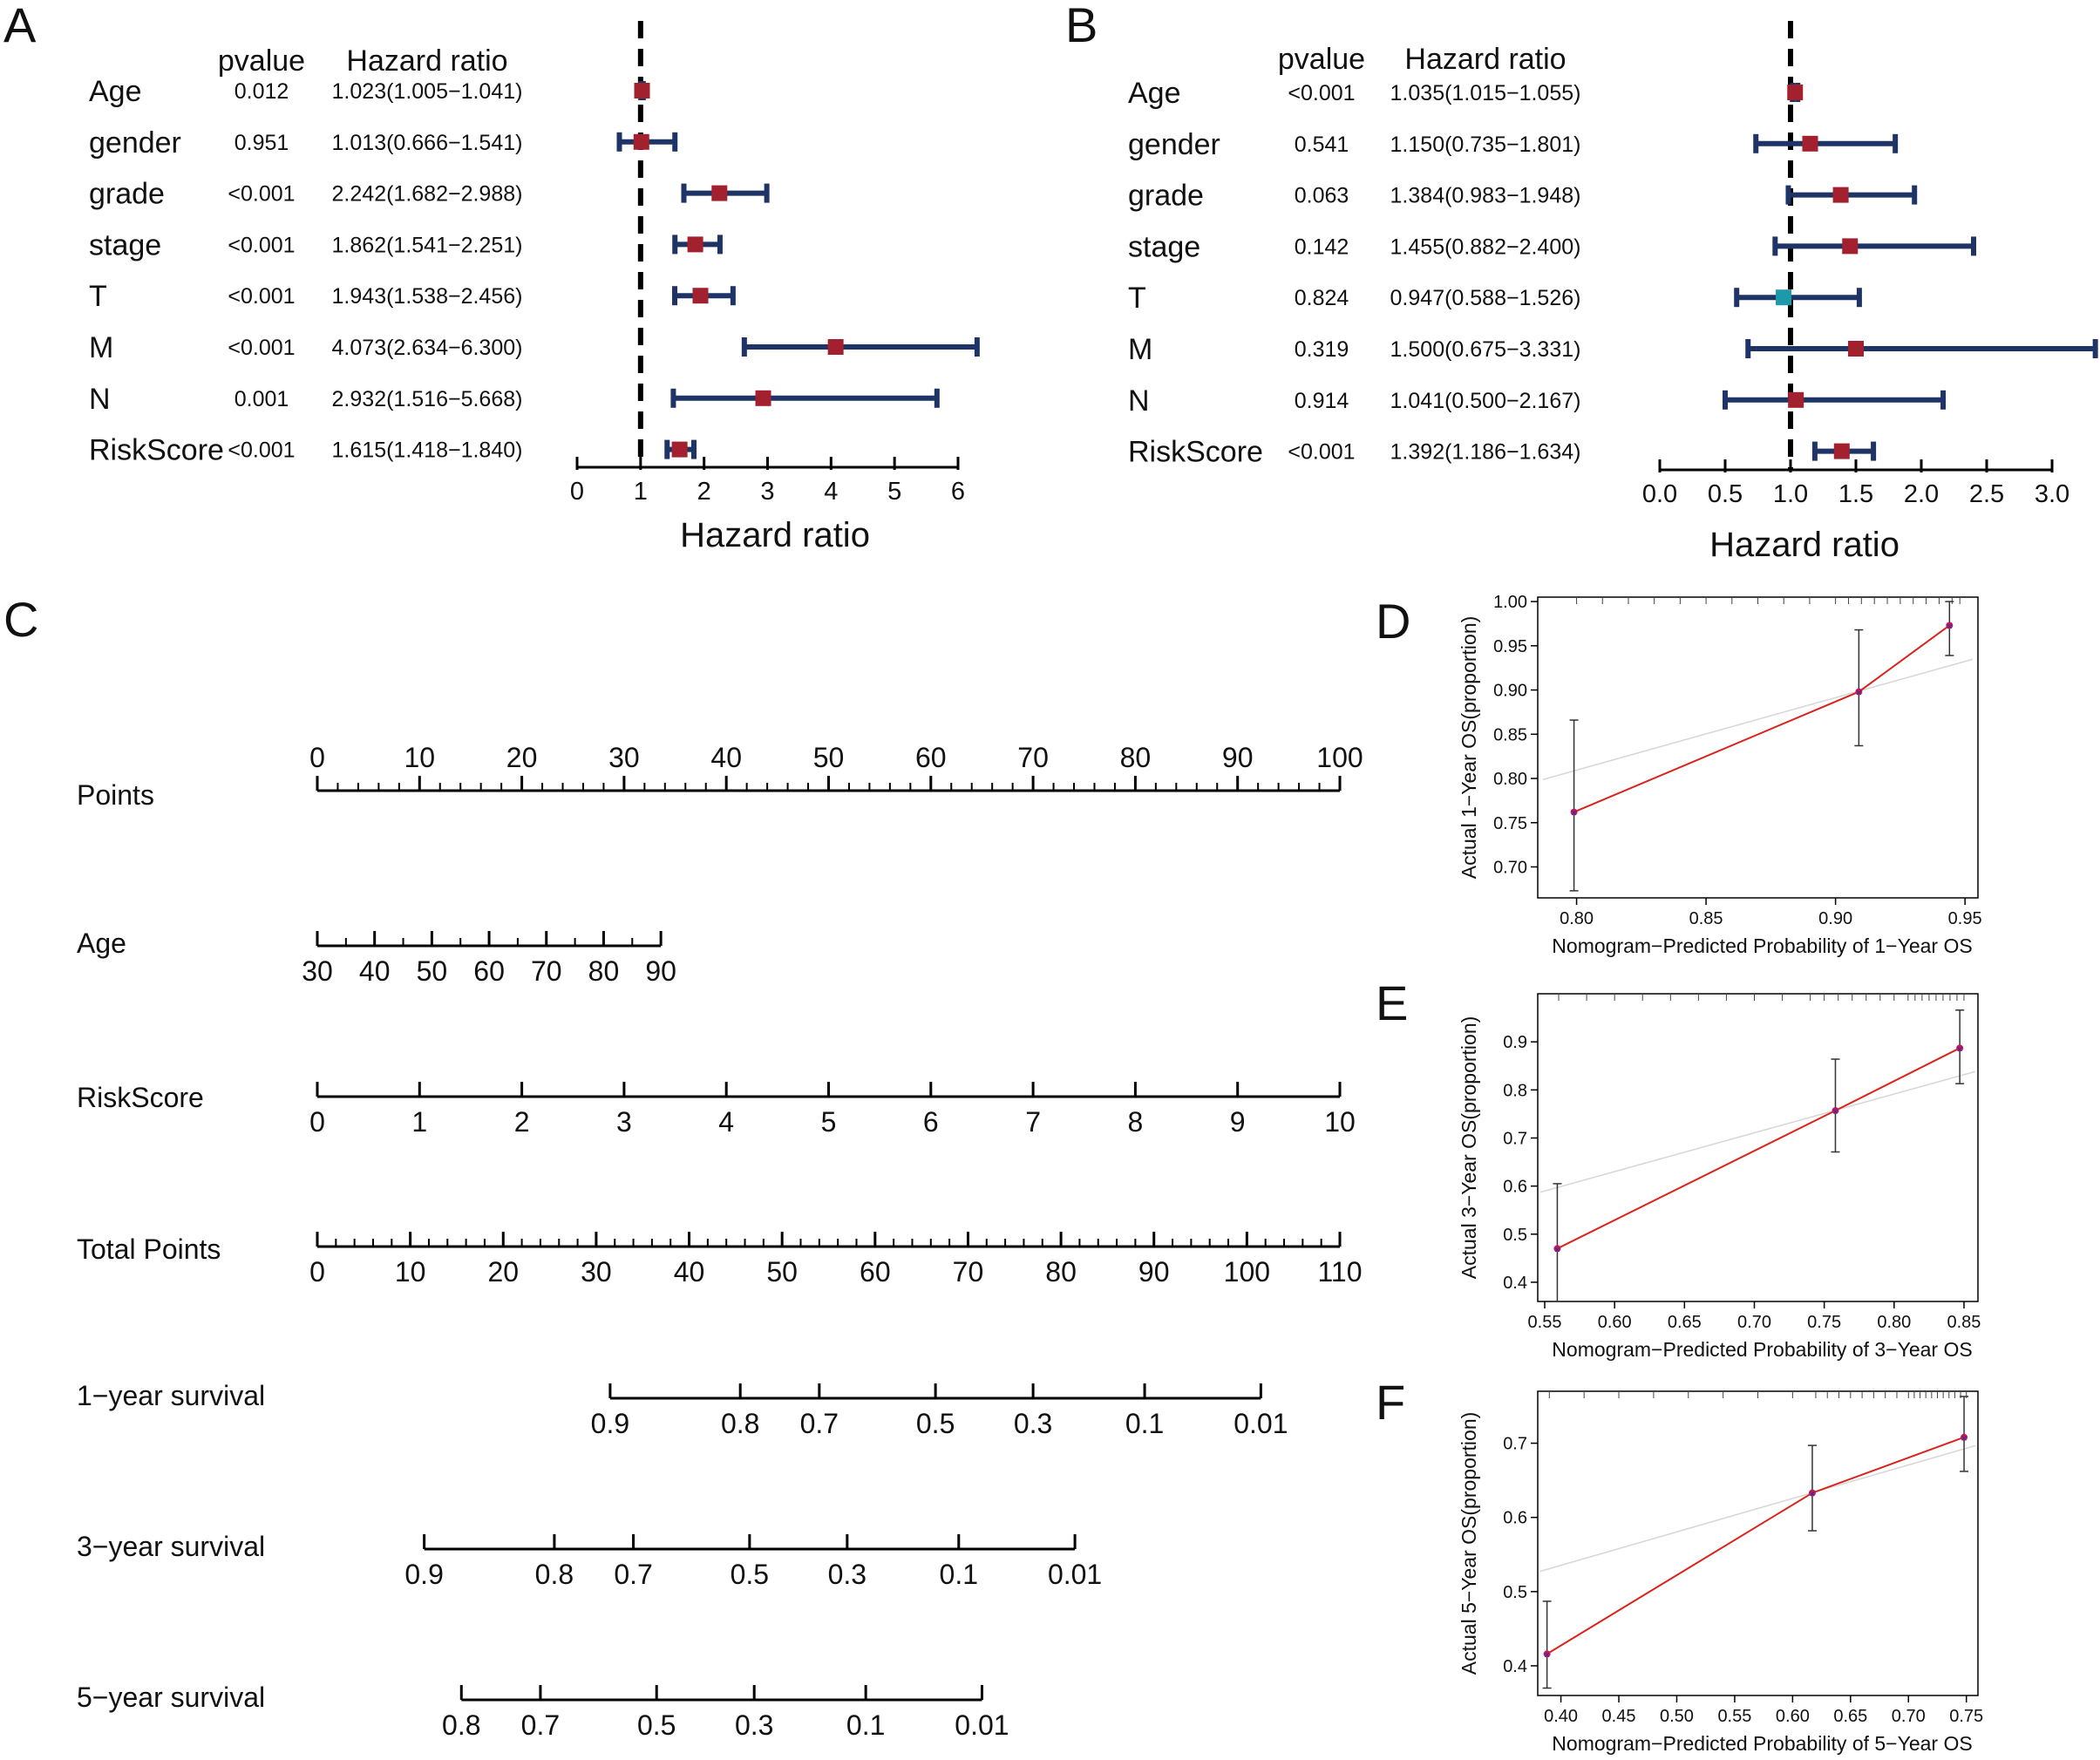  What do you see at coordinates (261, 143) in the screenshot?
I see `row-pvalue-gender: 0.951` at bounding box center [261, 143].